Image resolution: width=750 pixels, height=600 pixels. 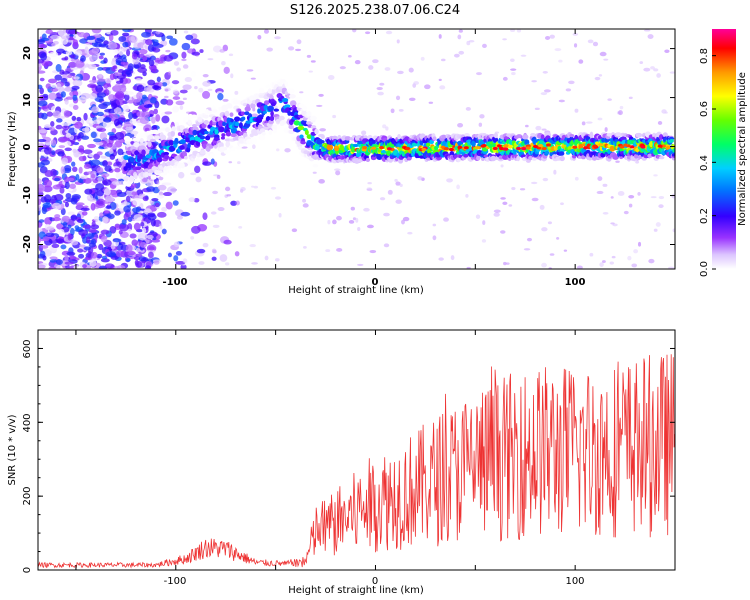 What do you see at coordinates (375, 10) in the screenshot?
I see `chart-title: S126.2025.238.07.06.C24` at bounding box center [375, 10].